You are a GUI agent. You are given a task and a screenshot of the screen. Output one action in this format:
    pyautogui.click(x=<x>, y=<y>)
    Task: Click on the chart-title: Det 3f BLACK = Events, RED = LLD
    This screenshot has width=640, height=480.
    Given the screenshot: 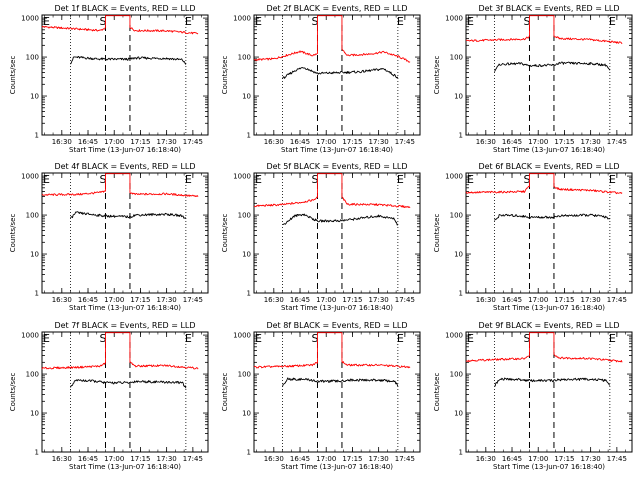 What is the action you would take?
    pyautogui.click(x=548, y=8)
    